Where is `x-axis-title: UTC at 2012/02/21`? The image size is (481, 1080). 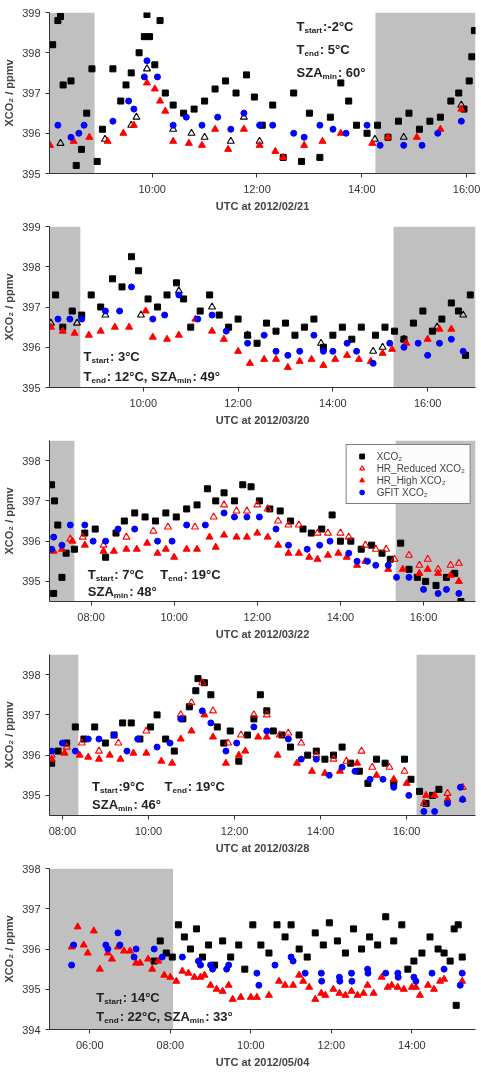 x-axis-title: UTC at 2012/02/21 is located at coordinates (262, 205).